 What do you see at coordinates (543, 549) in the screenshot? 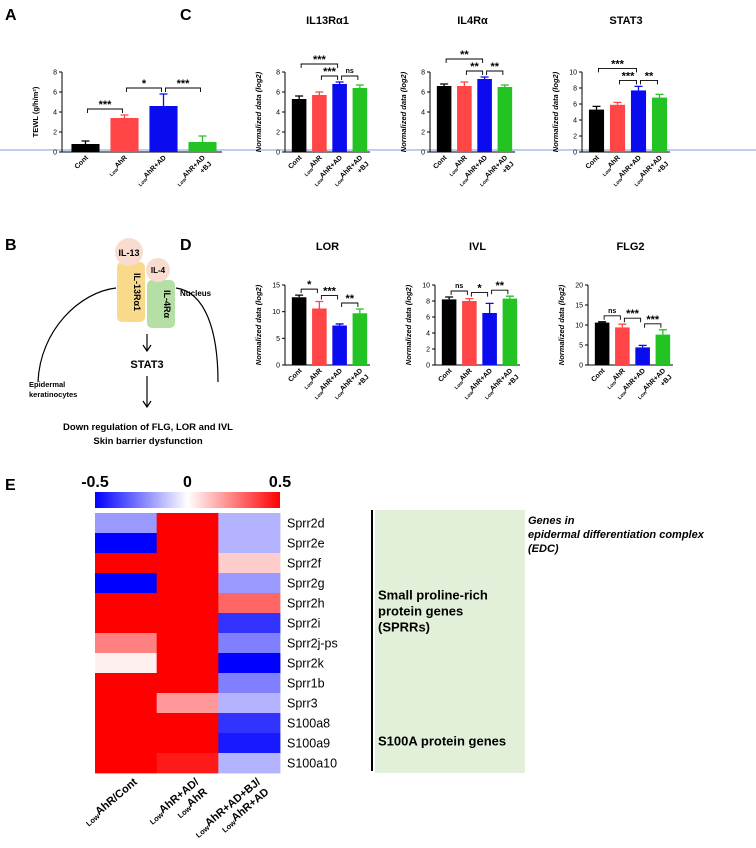
I see `note: (EDC)` at bounding box center [543, 549].